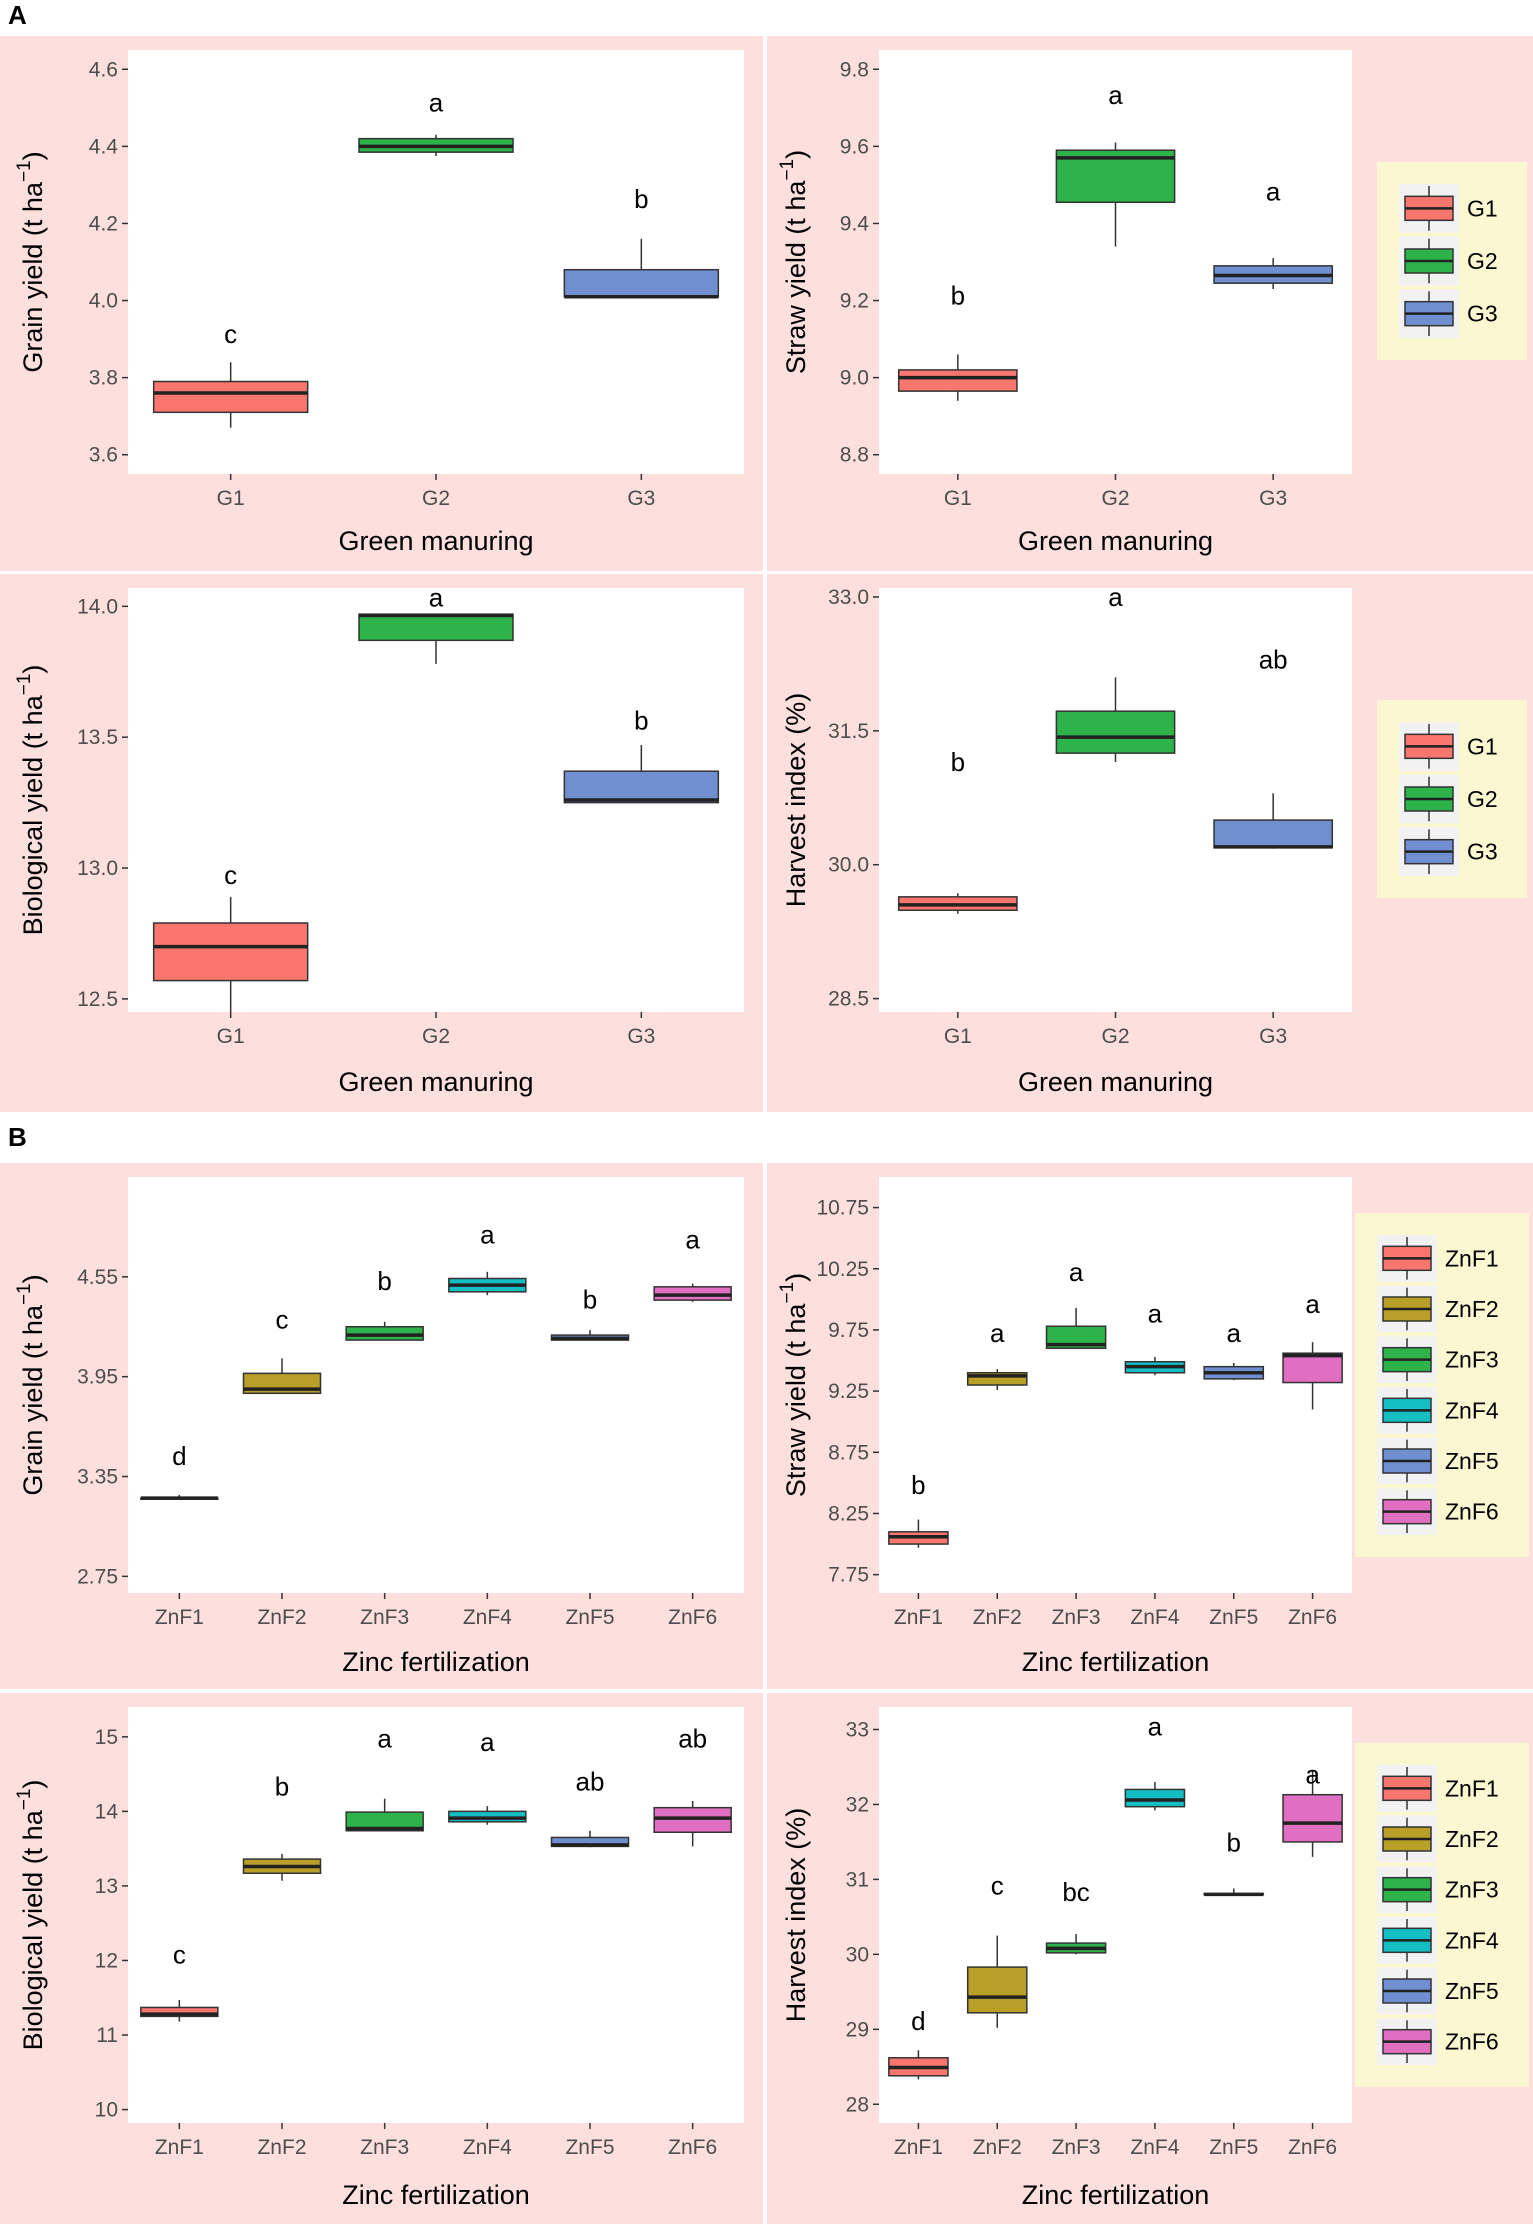  Describe the element at coordinates (1472, 1461) in the screenshot. I see `legend-label: ZnF5` at that location.